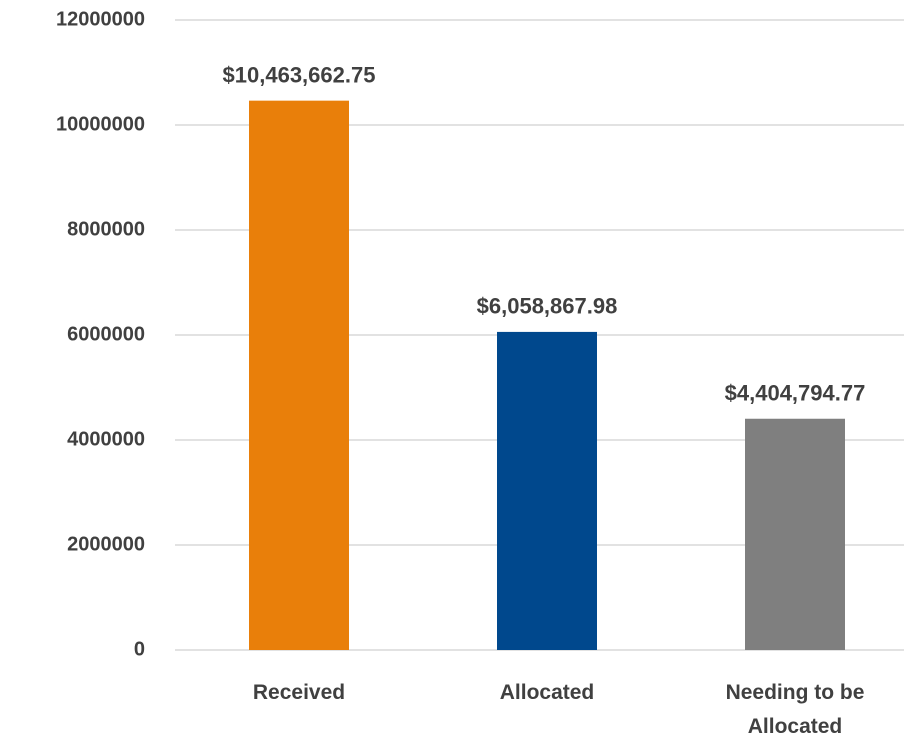  I want to click on y-tick-label: 12000000, so click(100, 19).